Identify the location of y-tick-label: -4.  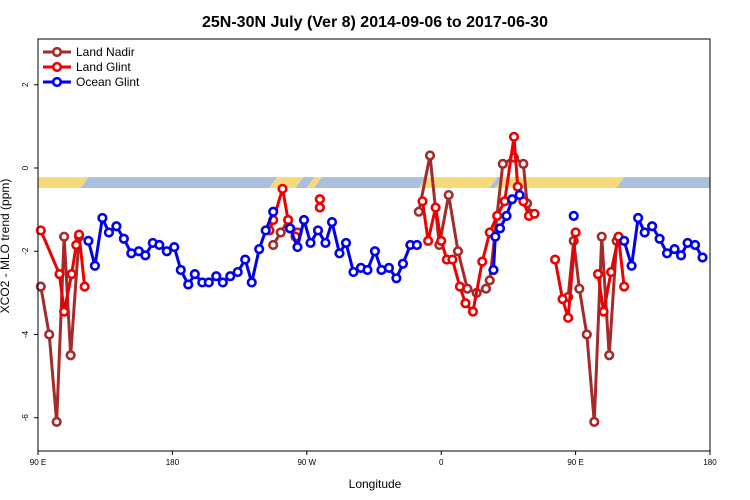
(25, 334).